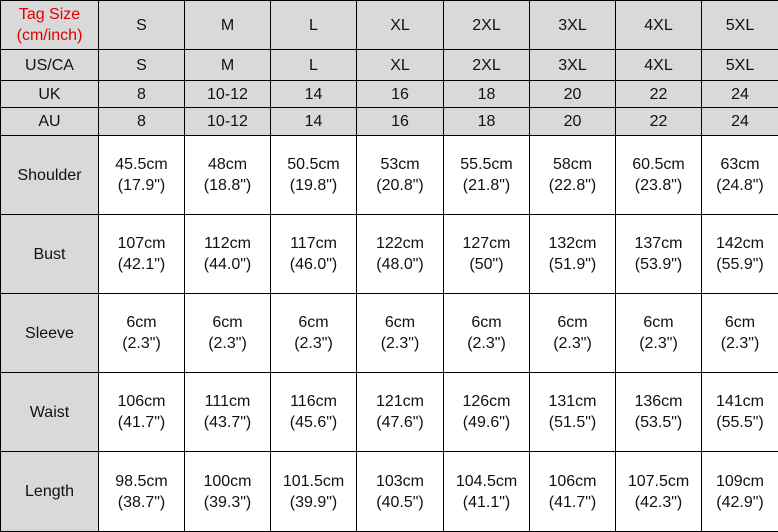 This screenshot has width=778, height=532. I want to click on row-header-cell: Tag Size (cm/inch), so click(49, 25).